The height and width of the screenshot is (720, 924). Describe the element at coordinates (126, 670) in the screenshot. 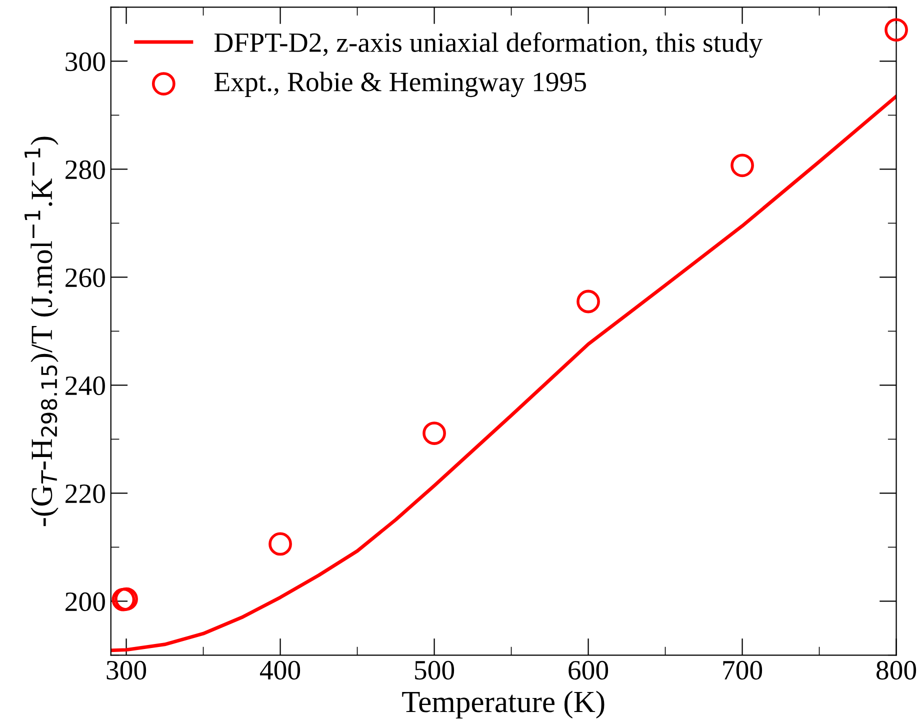

I see `x-tick-label: 300` at that location.